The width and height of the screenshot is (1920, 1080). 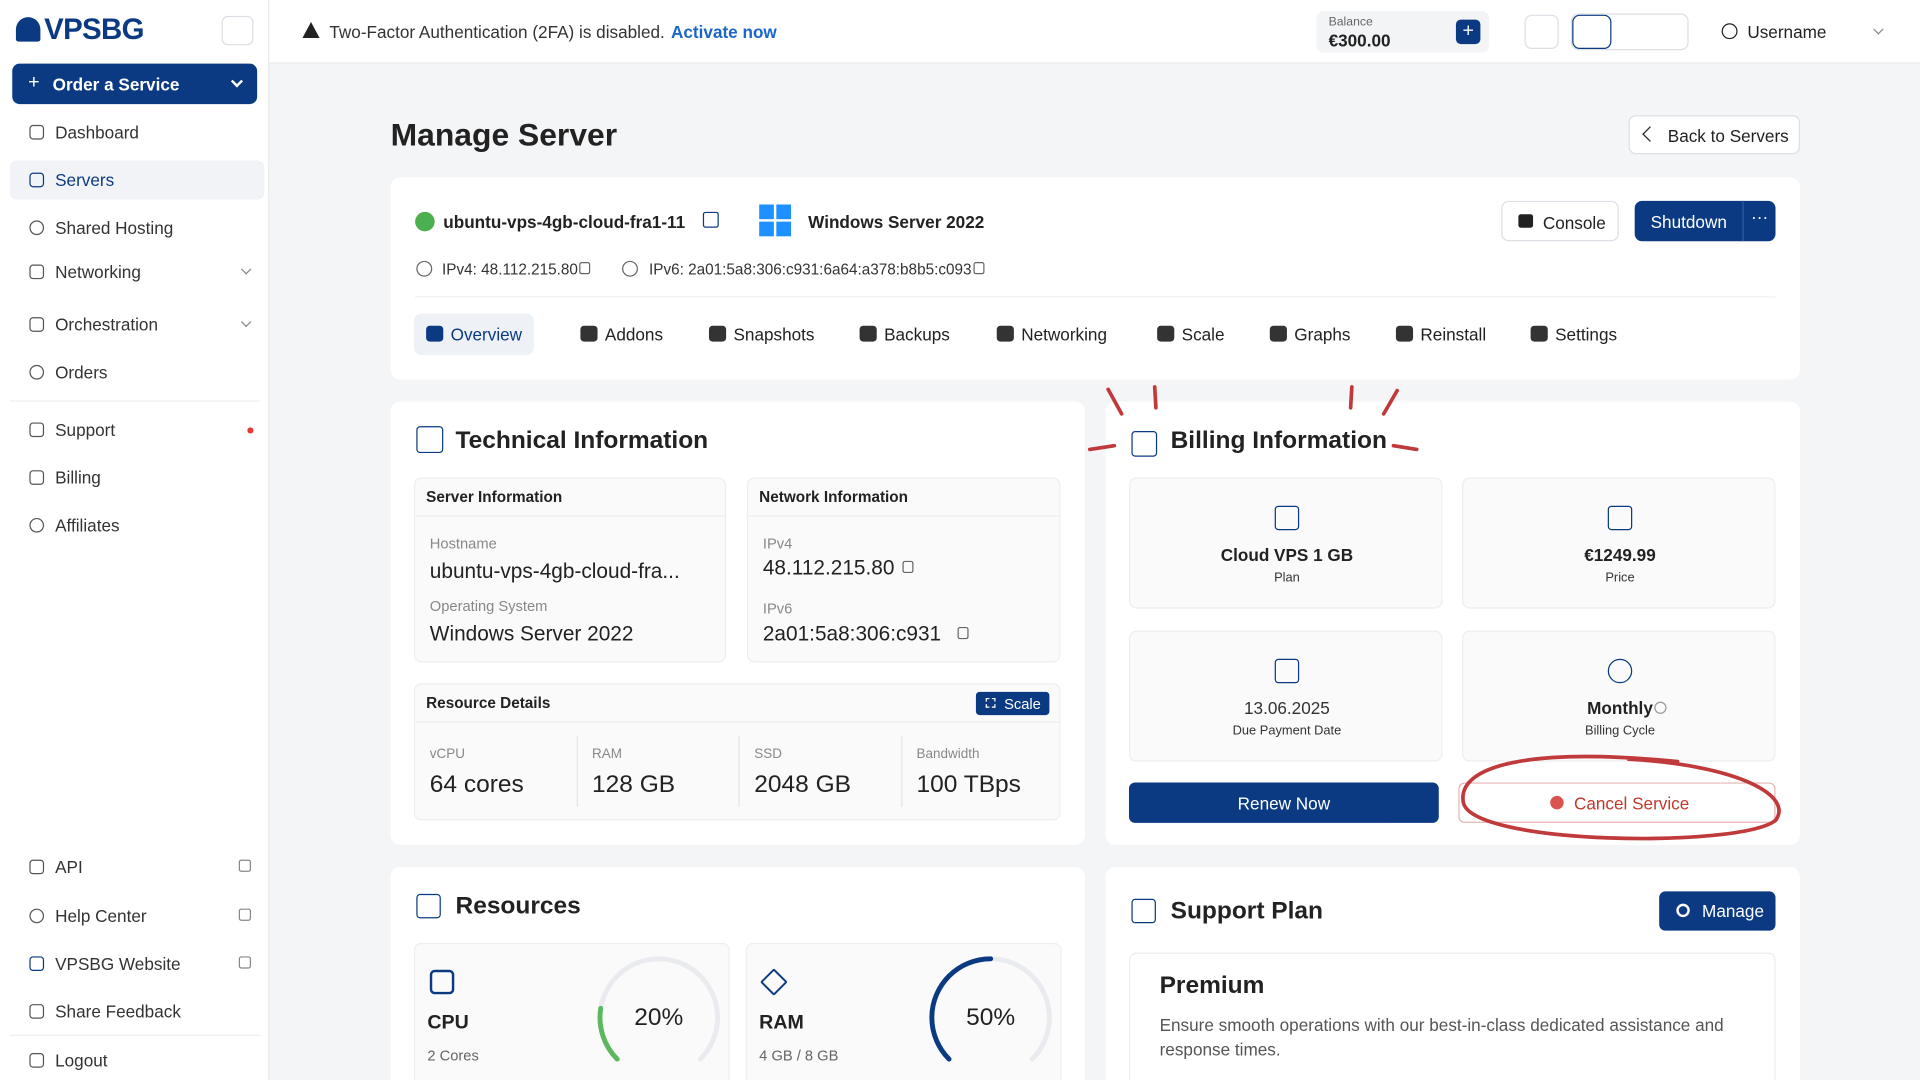 I want to click on renew-button: Renew Now, so click(x=1283, y=802).